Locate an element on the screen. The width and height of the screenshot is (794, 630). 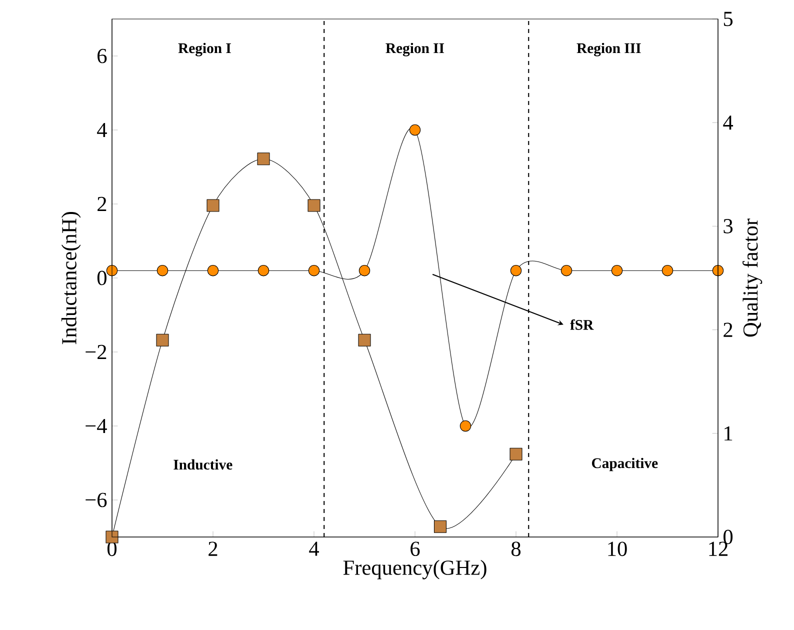
y2-tick-label: 3 is located at coordinates (728, 226).